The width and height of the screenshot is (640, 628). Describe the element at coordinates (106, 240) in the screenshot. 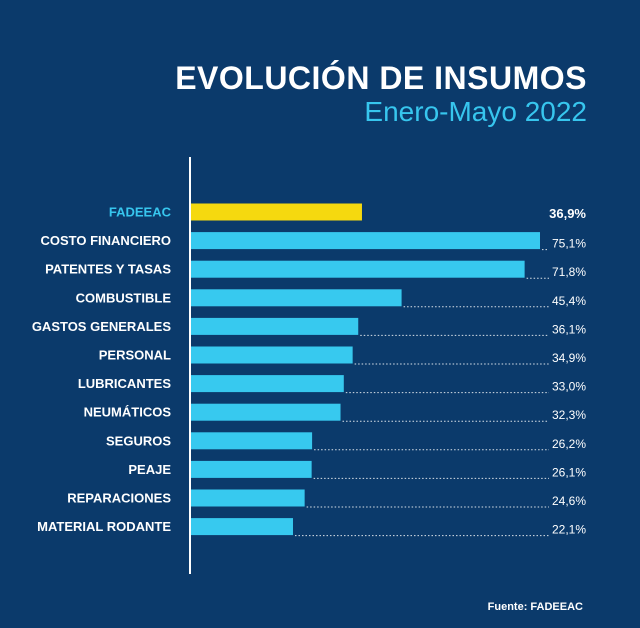

I see `category-label: COSTO FINANCIERO` at that location.